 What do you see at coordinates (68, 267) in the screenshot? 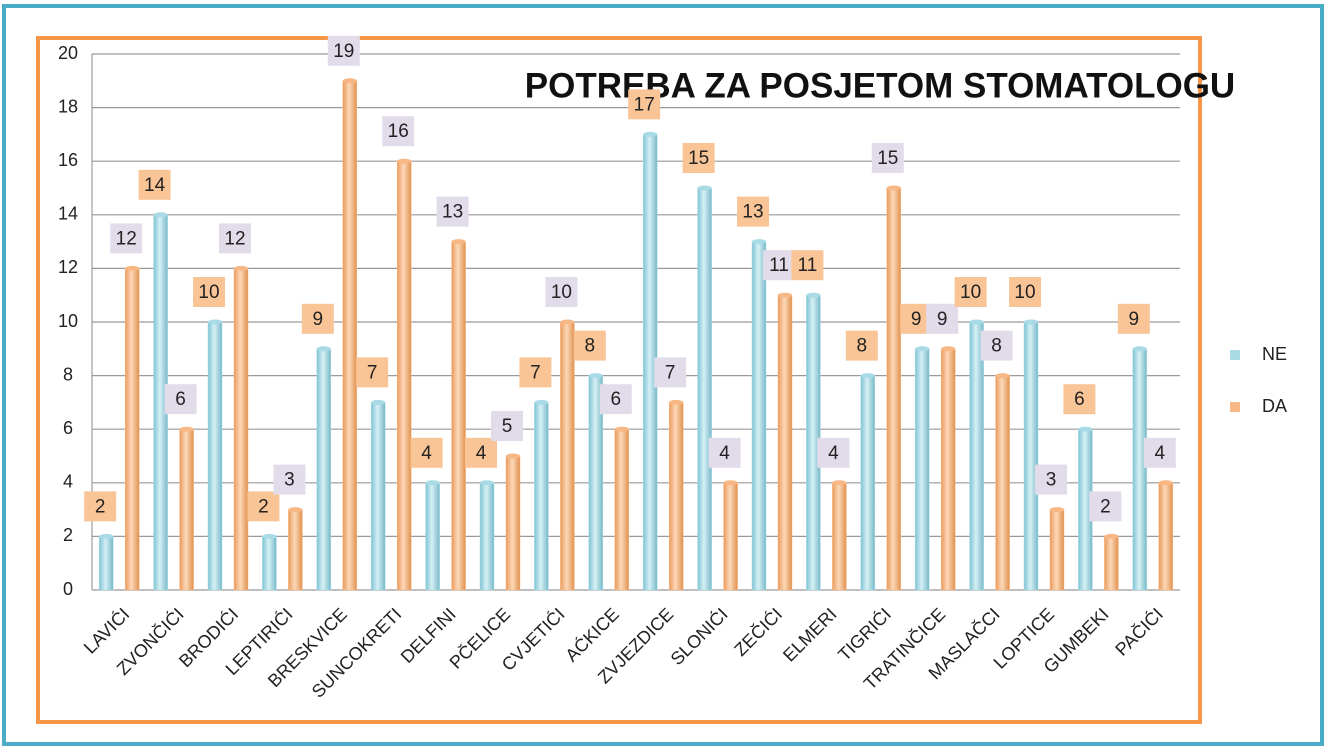
I see `y-tick-label: 12` at bounding box center [68, 267].